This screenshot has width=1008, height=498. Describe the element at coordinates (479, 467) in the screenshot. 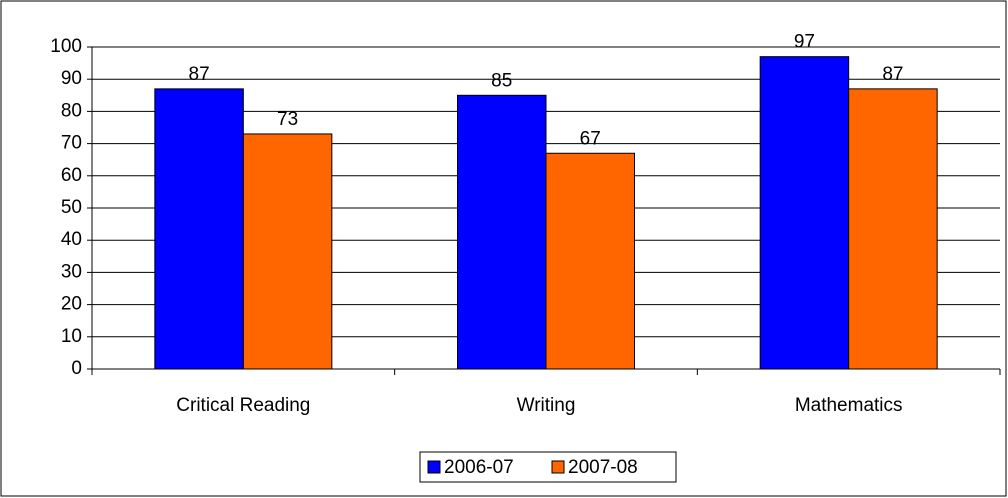

I see `legend-label: 2006-07` at that location.